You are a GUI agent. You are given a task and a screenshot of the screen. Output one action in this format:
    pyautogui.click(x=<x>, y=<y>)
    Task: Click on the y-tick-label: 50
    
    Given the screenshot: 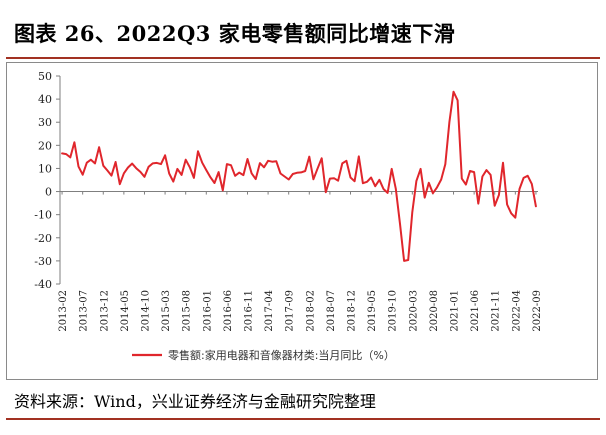 What is the action you would take?
    pyautogui.click(x=45, y=76)
    